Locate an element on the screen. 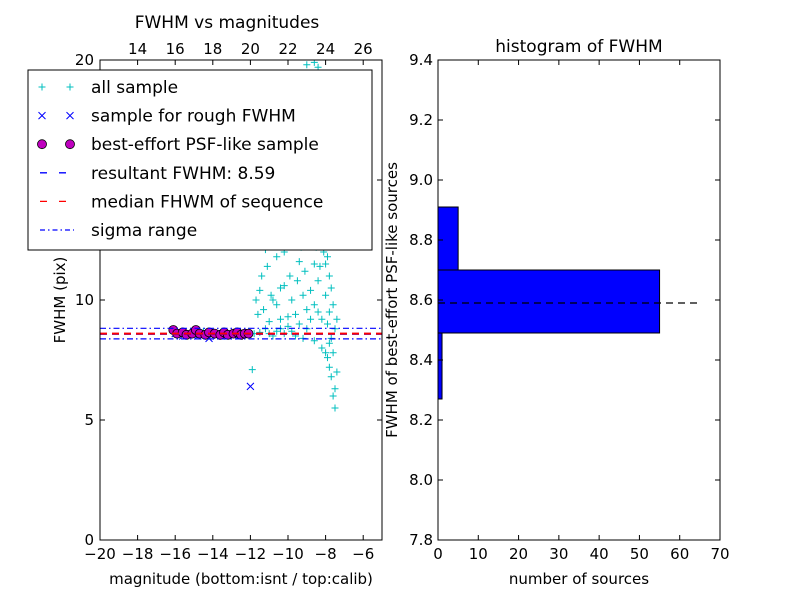 The width and height of the screenshot is (800, 600). x-tick-label: −20 is located at coordinates (100, 554).